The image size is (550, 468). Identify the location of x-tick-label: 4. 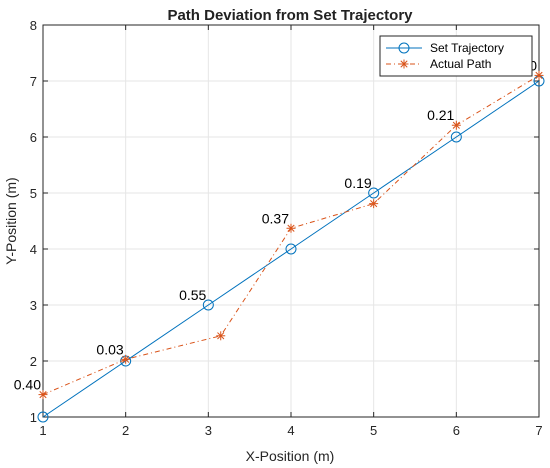
(290, 430).